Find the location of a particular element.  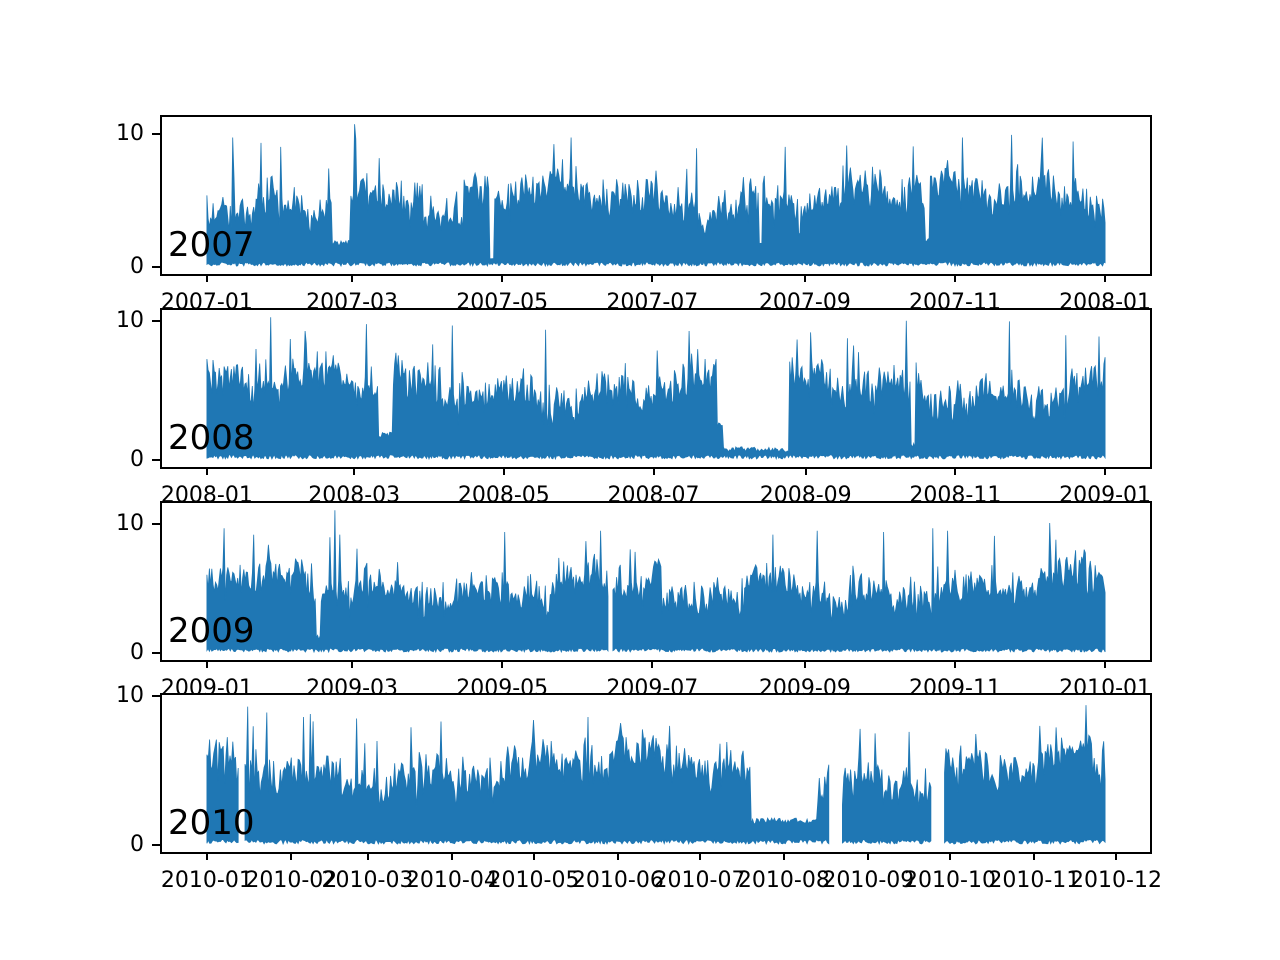

x-tick-label: 2010-07 is located at coordinates (699, 880).